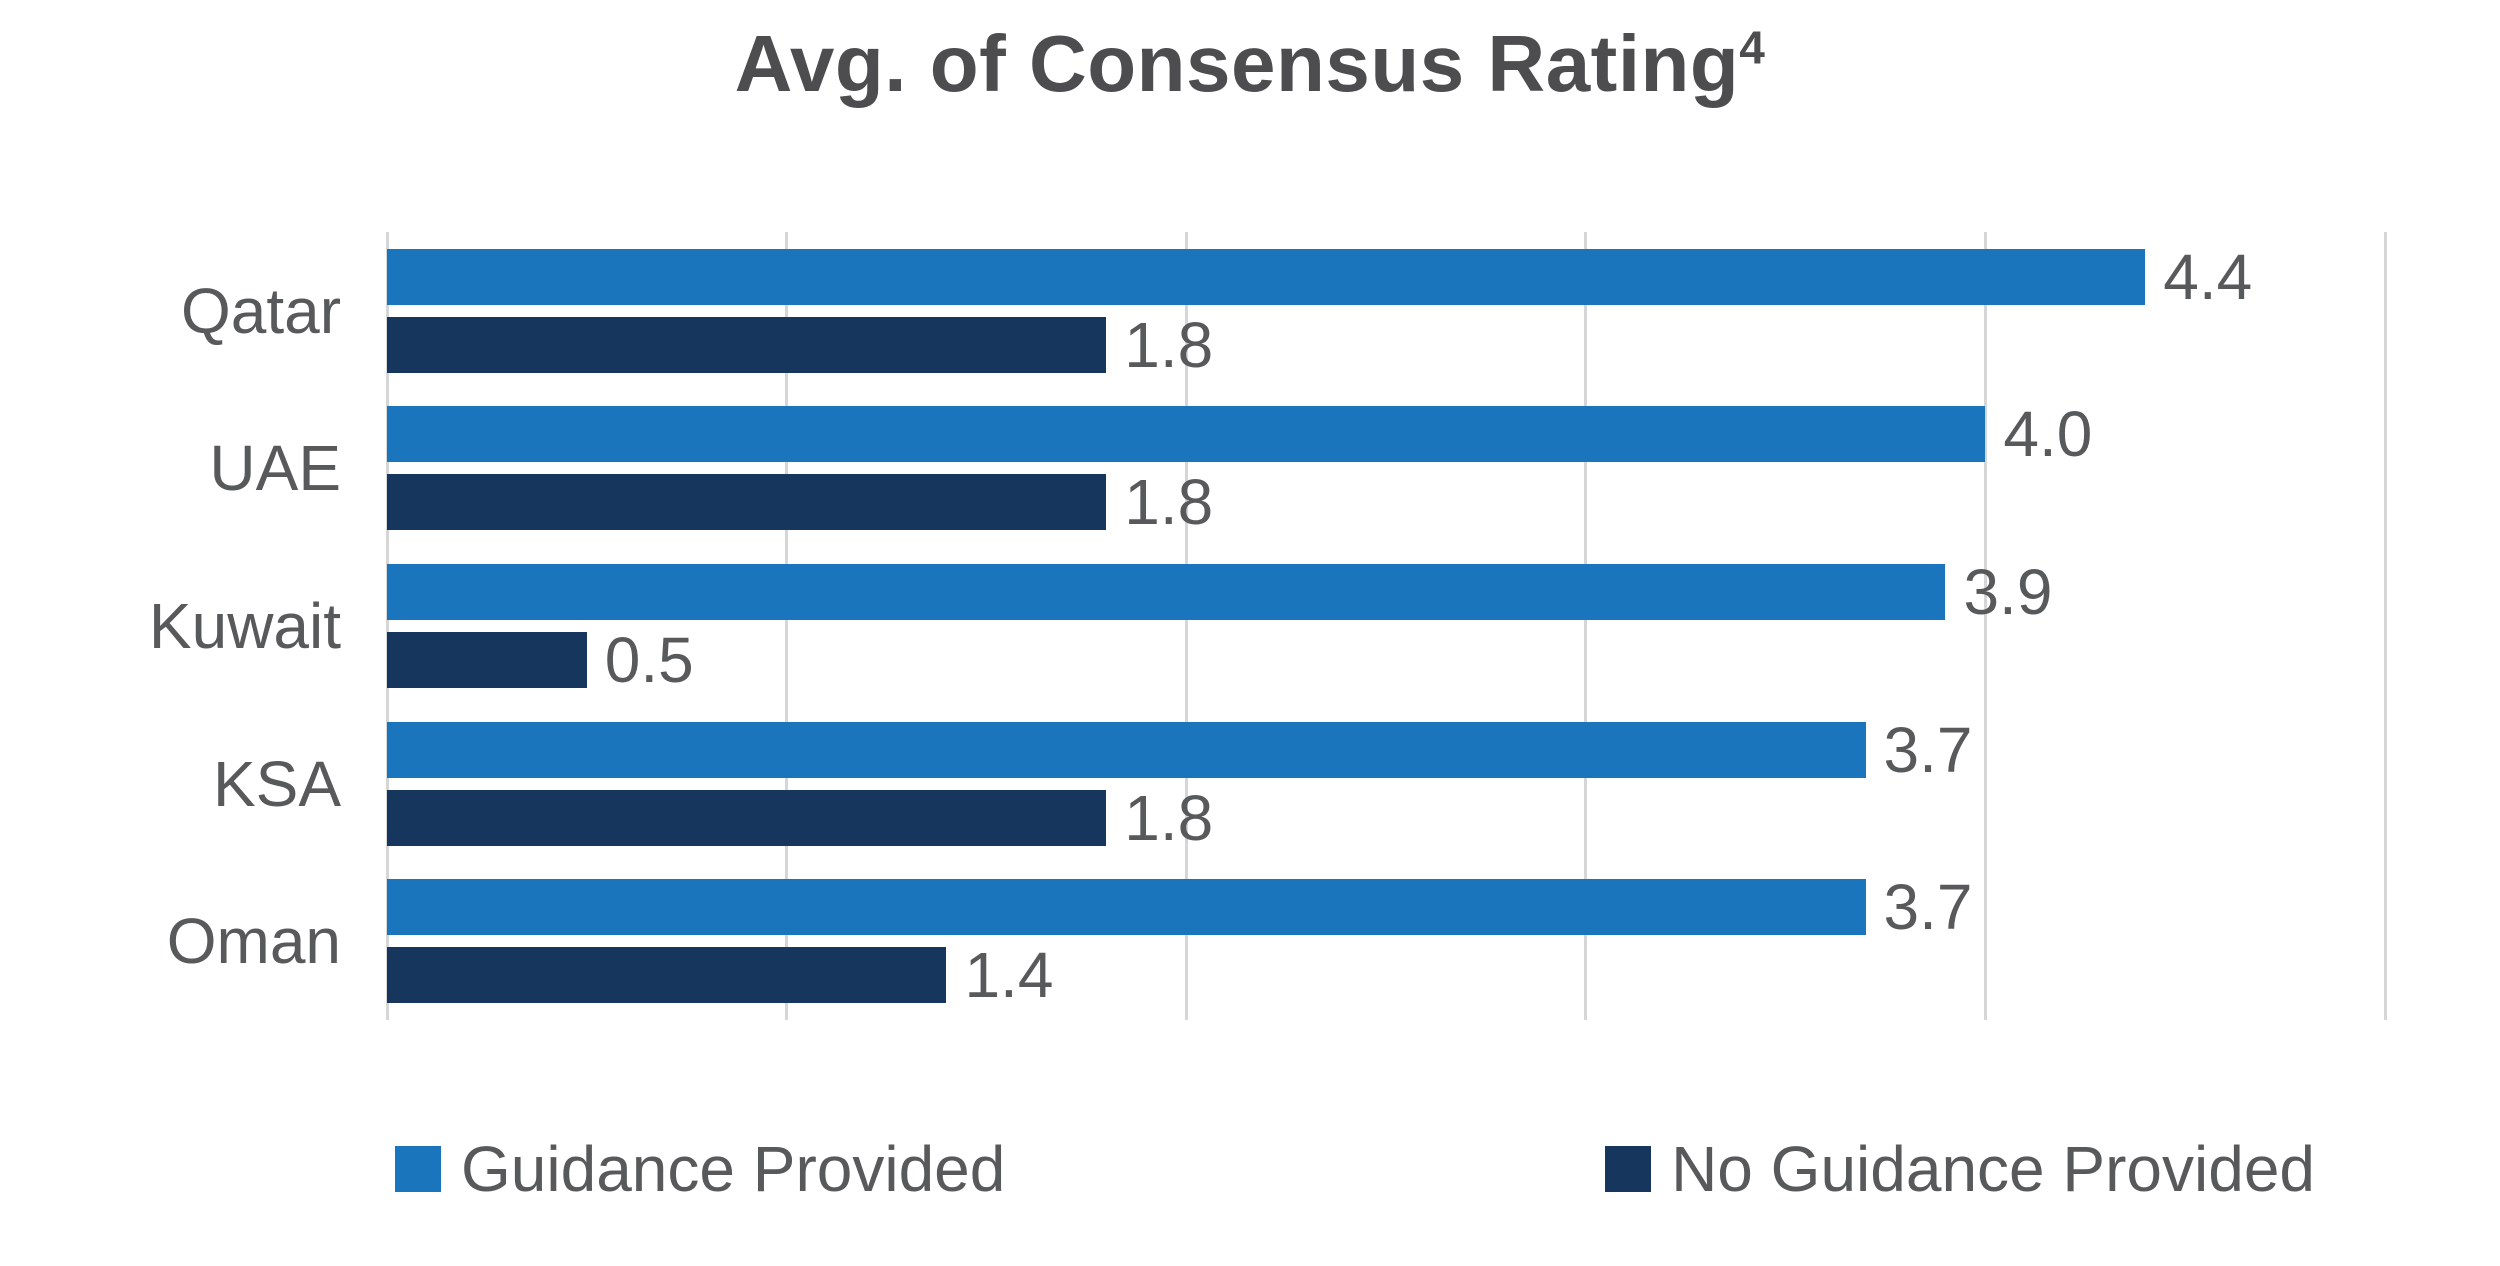 This screenshot has width=2500, height=1266. I want to click on value-label: 1.4, so click(1009, 975).